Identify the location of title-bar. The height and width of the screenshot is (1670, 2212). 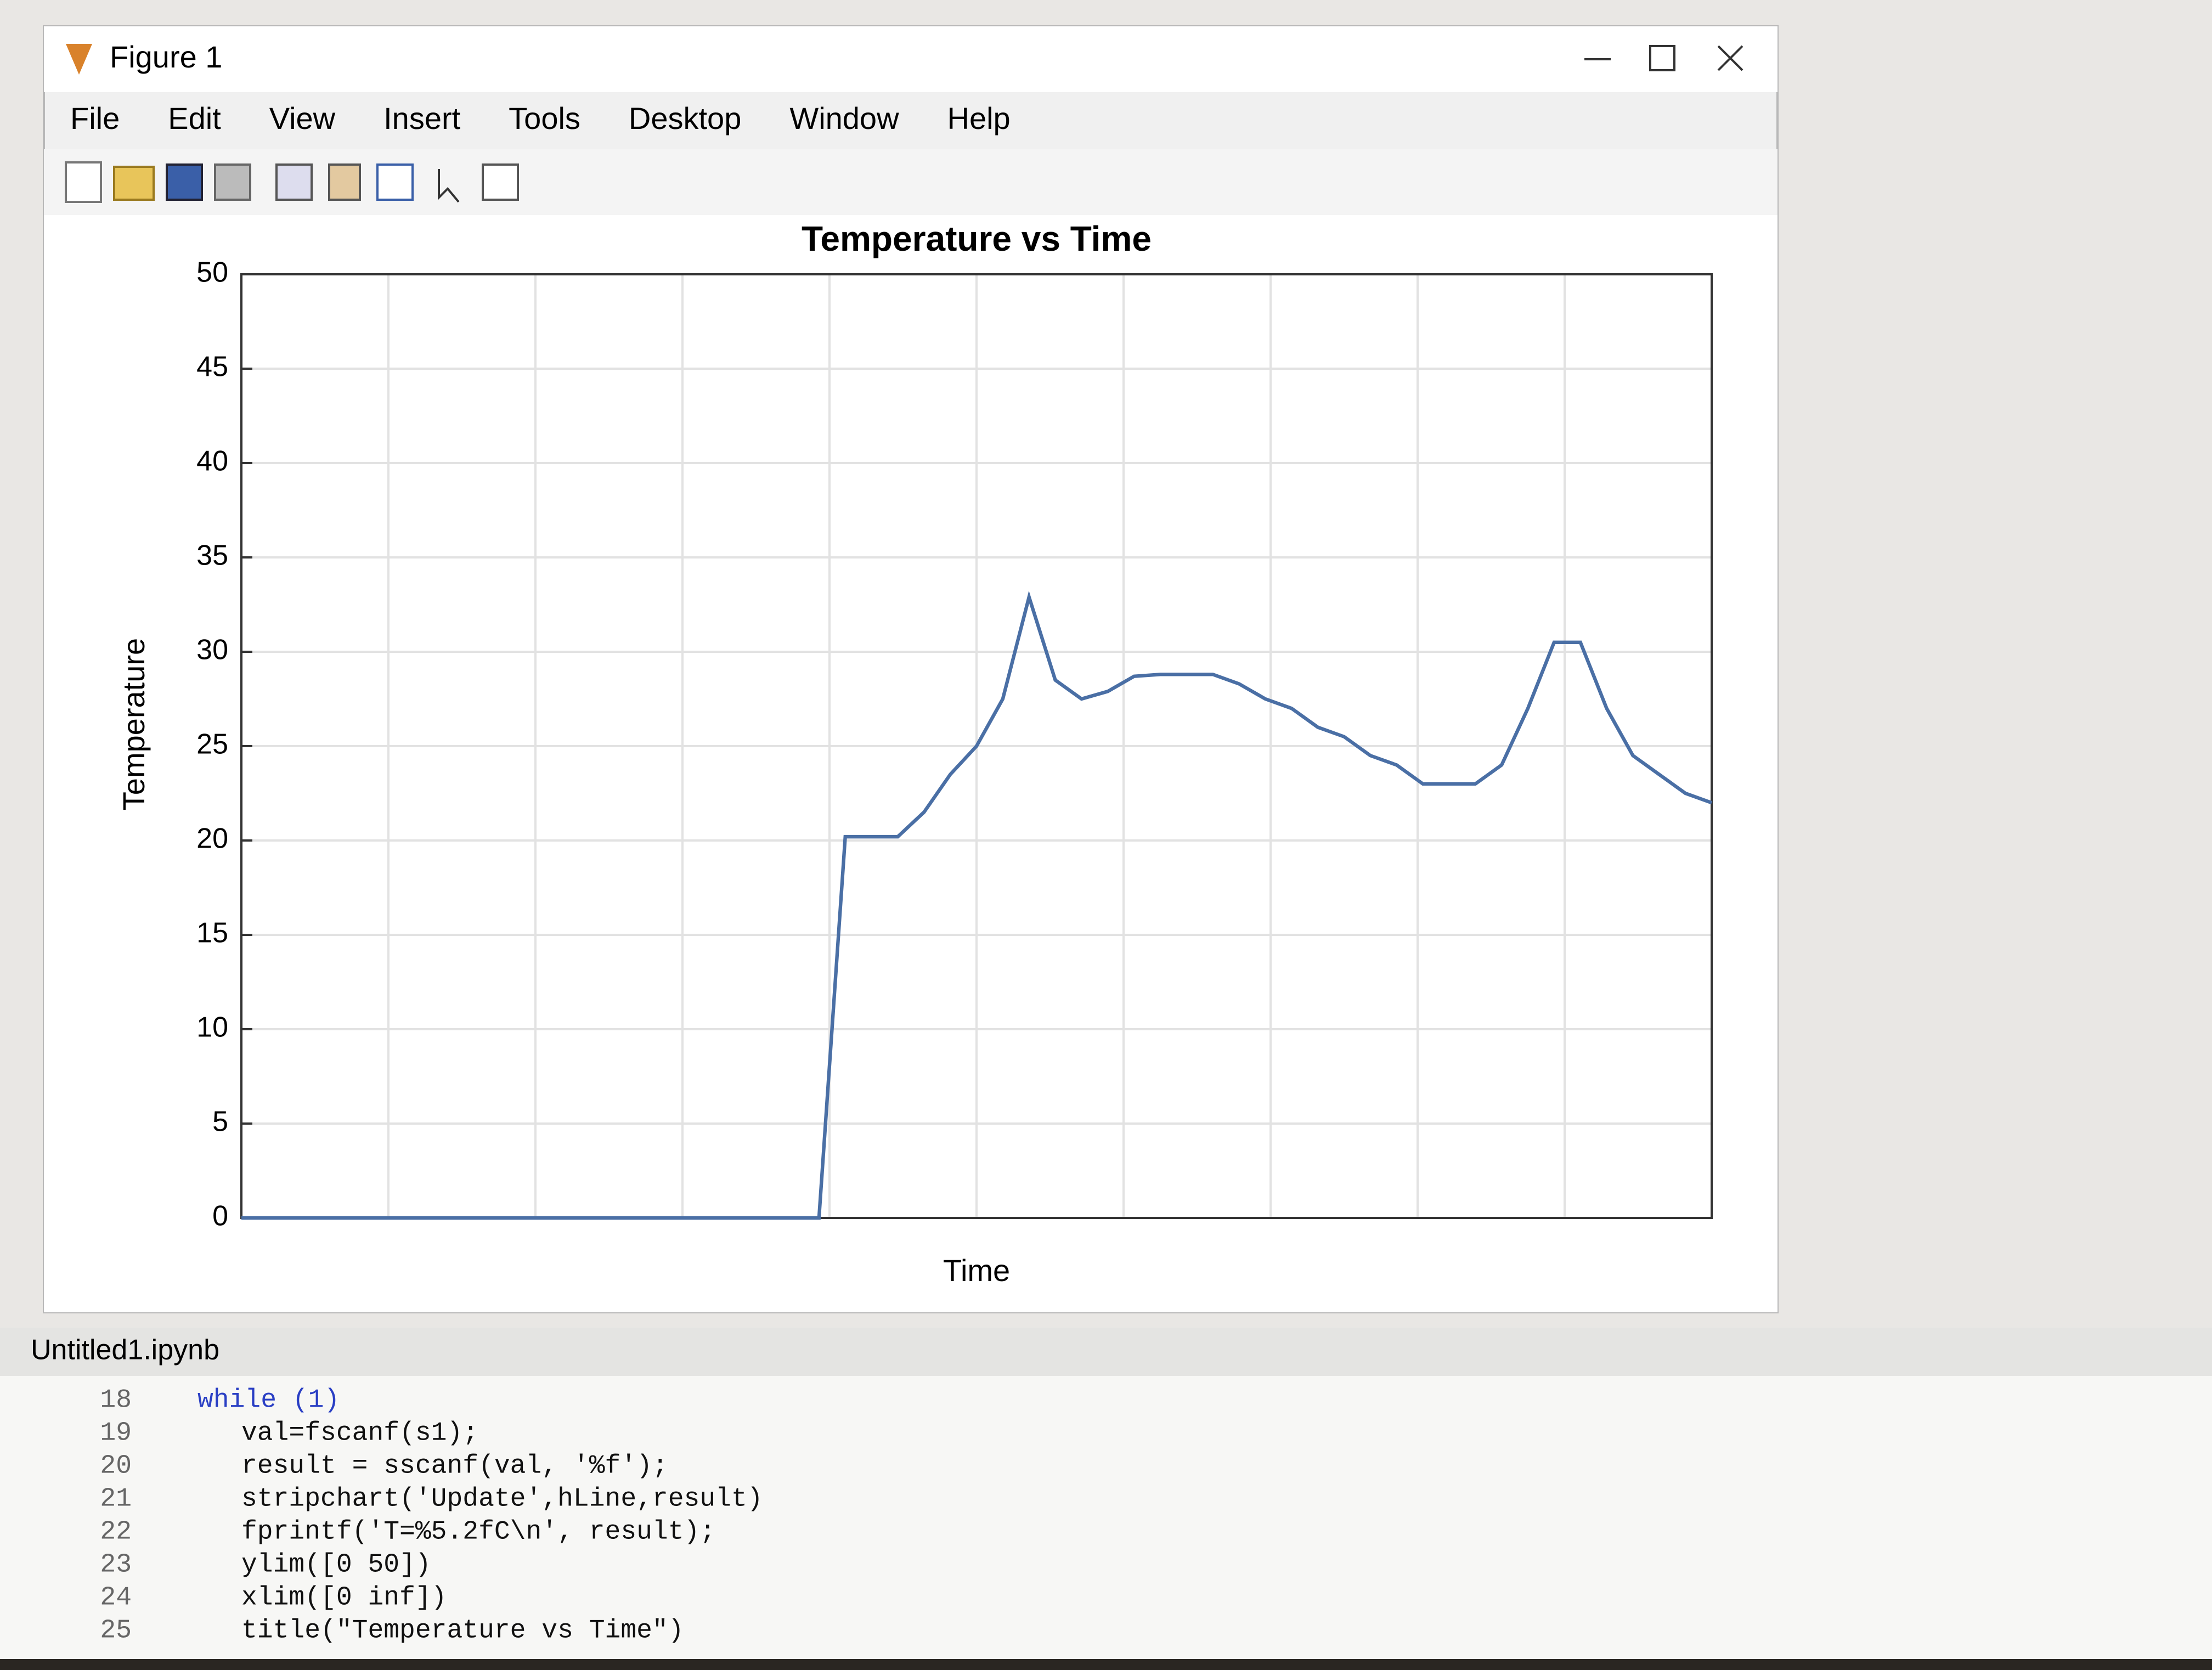
(911, 59).